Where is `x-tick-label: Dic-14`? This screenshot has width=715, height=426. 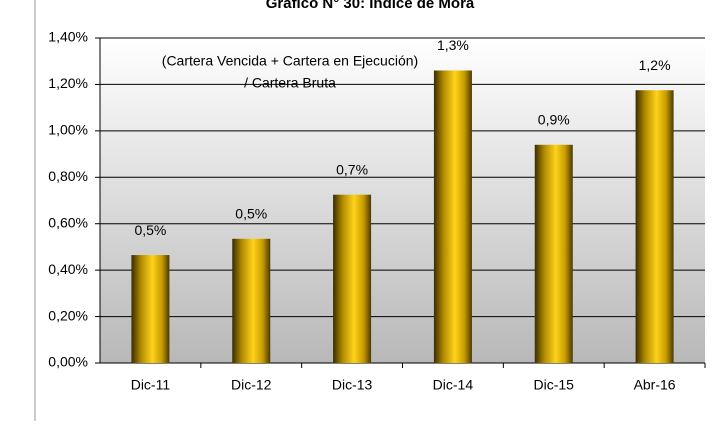
x-tick-label: Dic-14 is located at coordinates (453, 385).